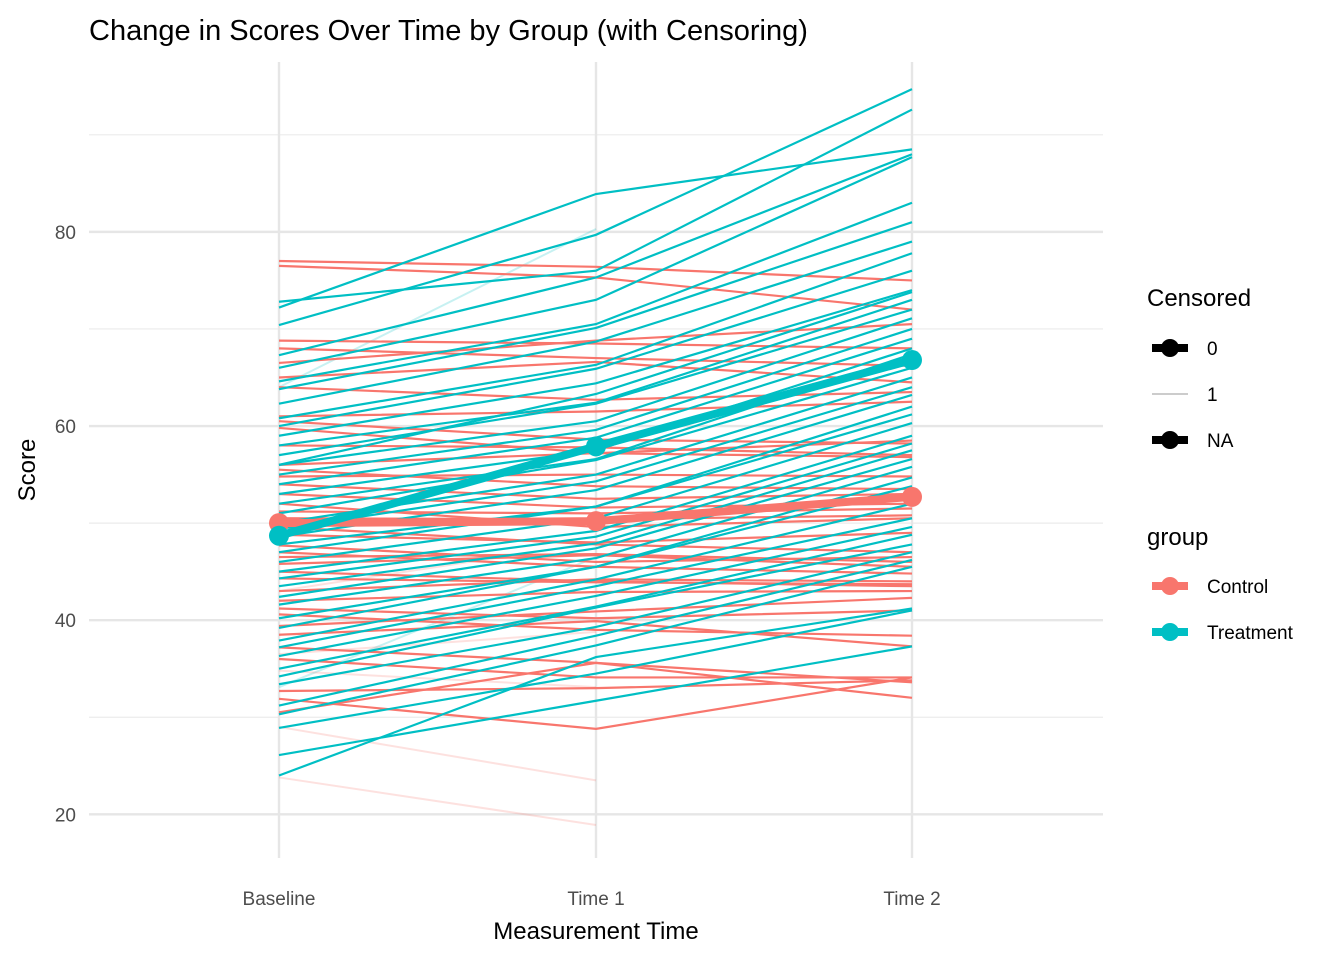 Image resolution: width=1344 pixels, height=960 pixels. I want to click on y-tick-label: 80, so click(65, 233).